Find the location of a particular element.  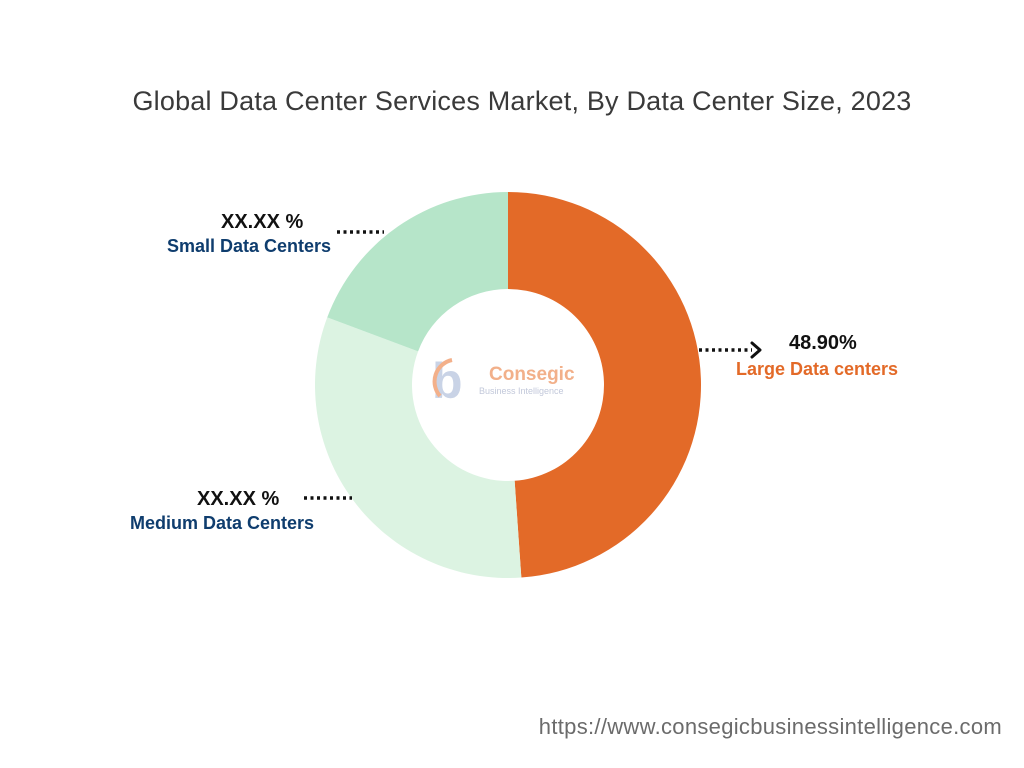

brand-logo: b Consegic Business Intelligence is located at coordinates (503, 381).